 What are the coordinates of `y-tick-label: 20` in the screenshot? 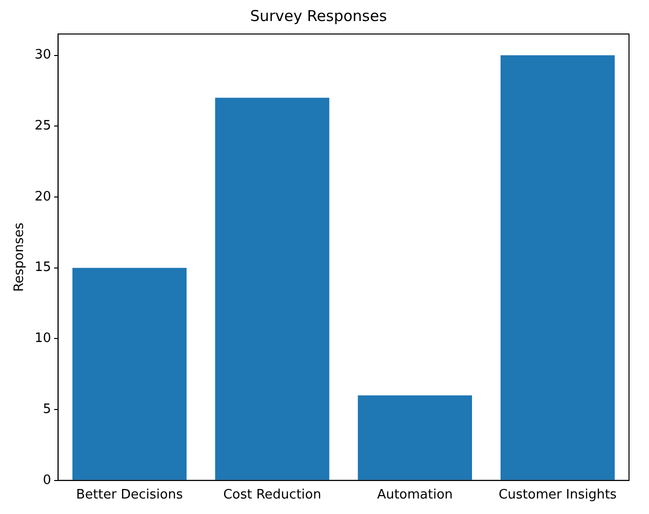 It's located at (43, 196).